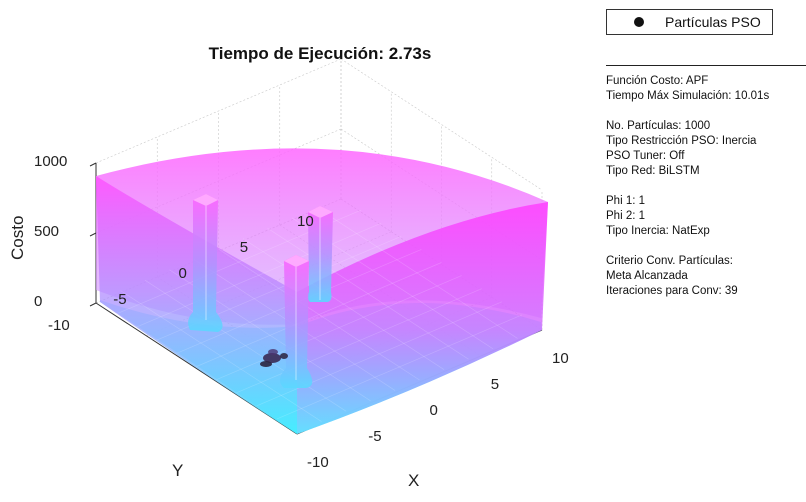 Image resolution: width=806 pixels, height=502 pixels. Describe the element at coordinates (658, 231) in the screenshot. I see `info-line: Tipo Inercia: NatExp` at that location.